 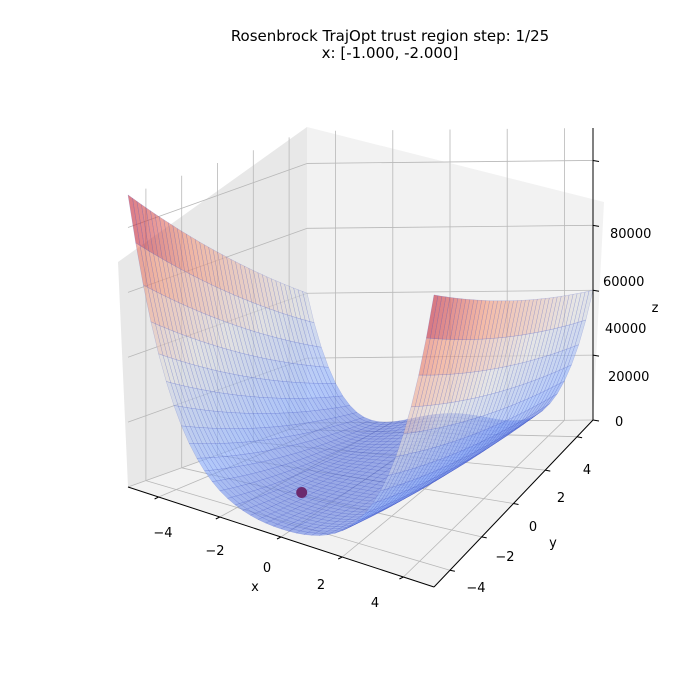 I want to click on grid-line, so click(x=484, y=499).